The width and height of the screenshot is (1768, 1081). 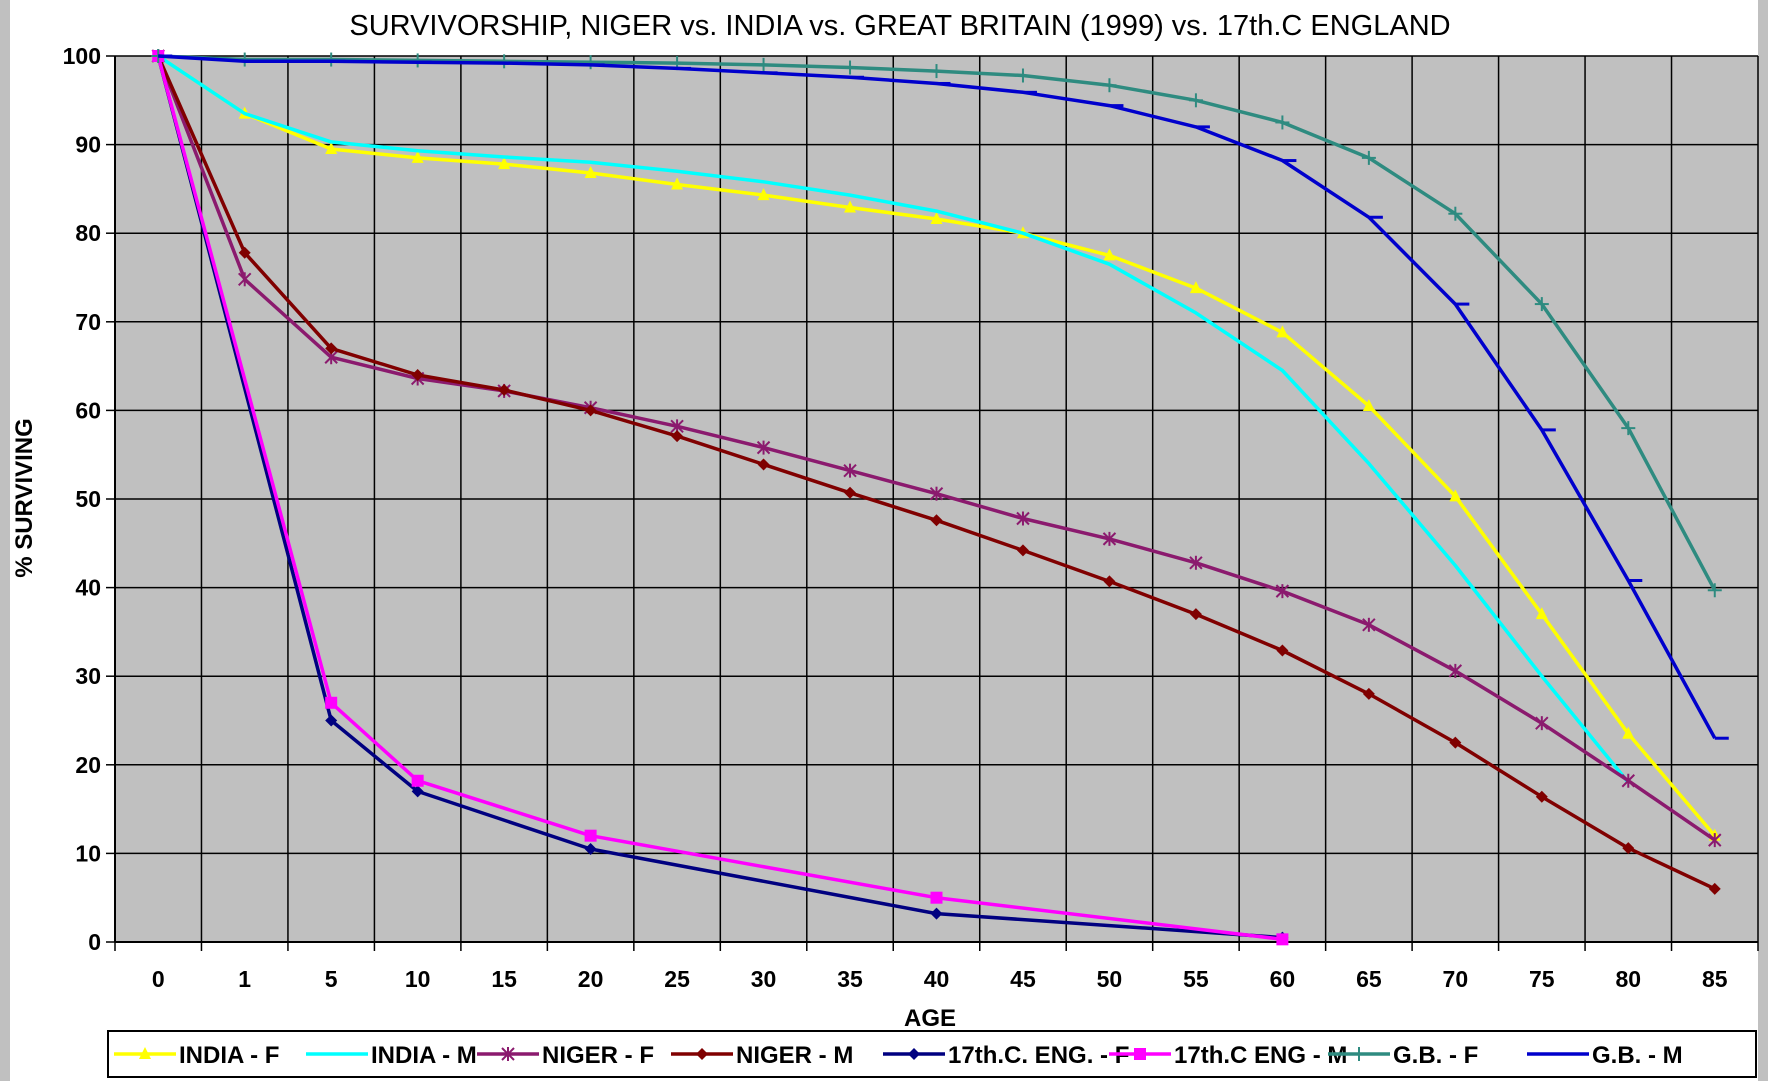 I want to click on x-tick-label: 15, so click(x=504, y=979).